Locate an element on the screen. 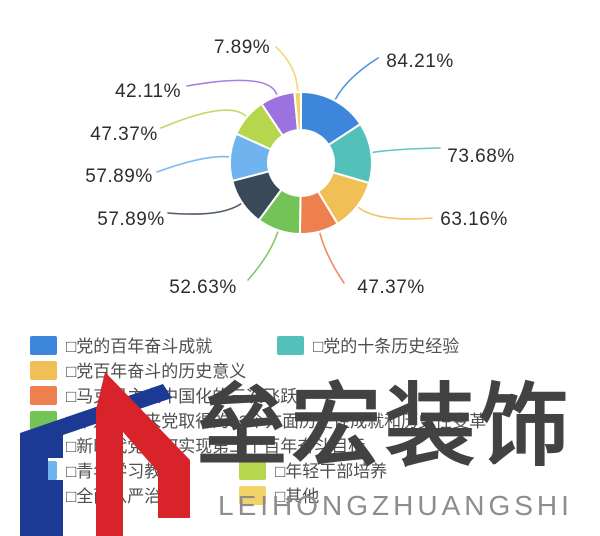  percent-label: 84.21% is located at coordinates (420, 61).